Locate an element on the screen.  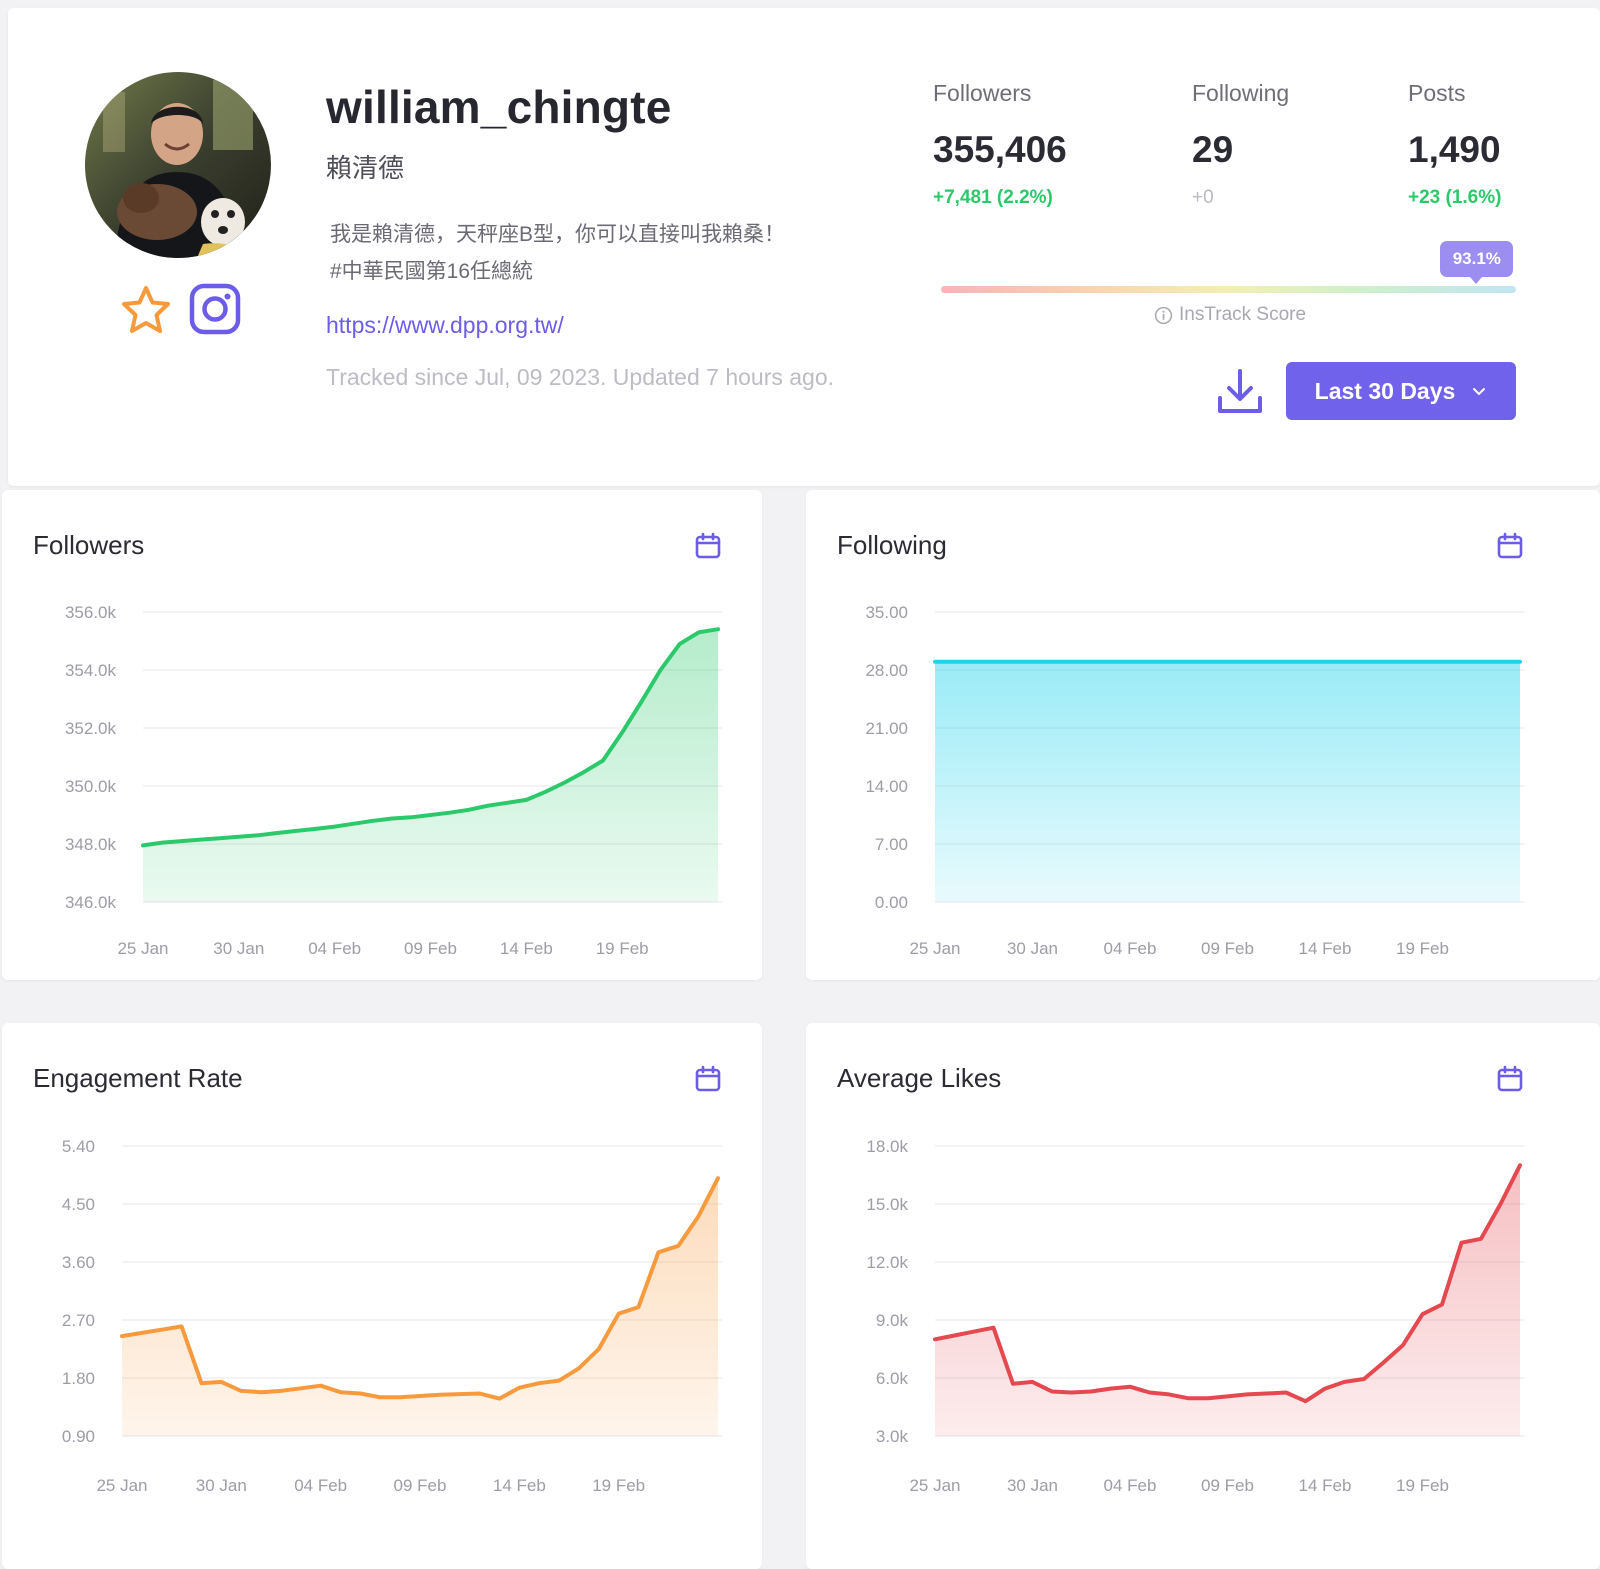
following-x-tick: 25 Jan is located at coordinates (934, 948).